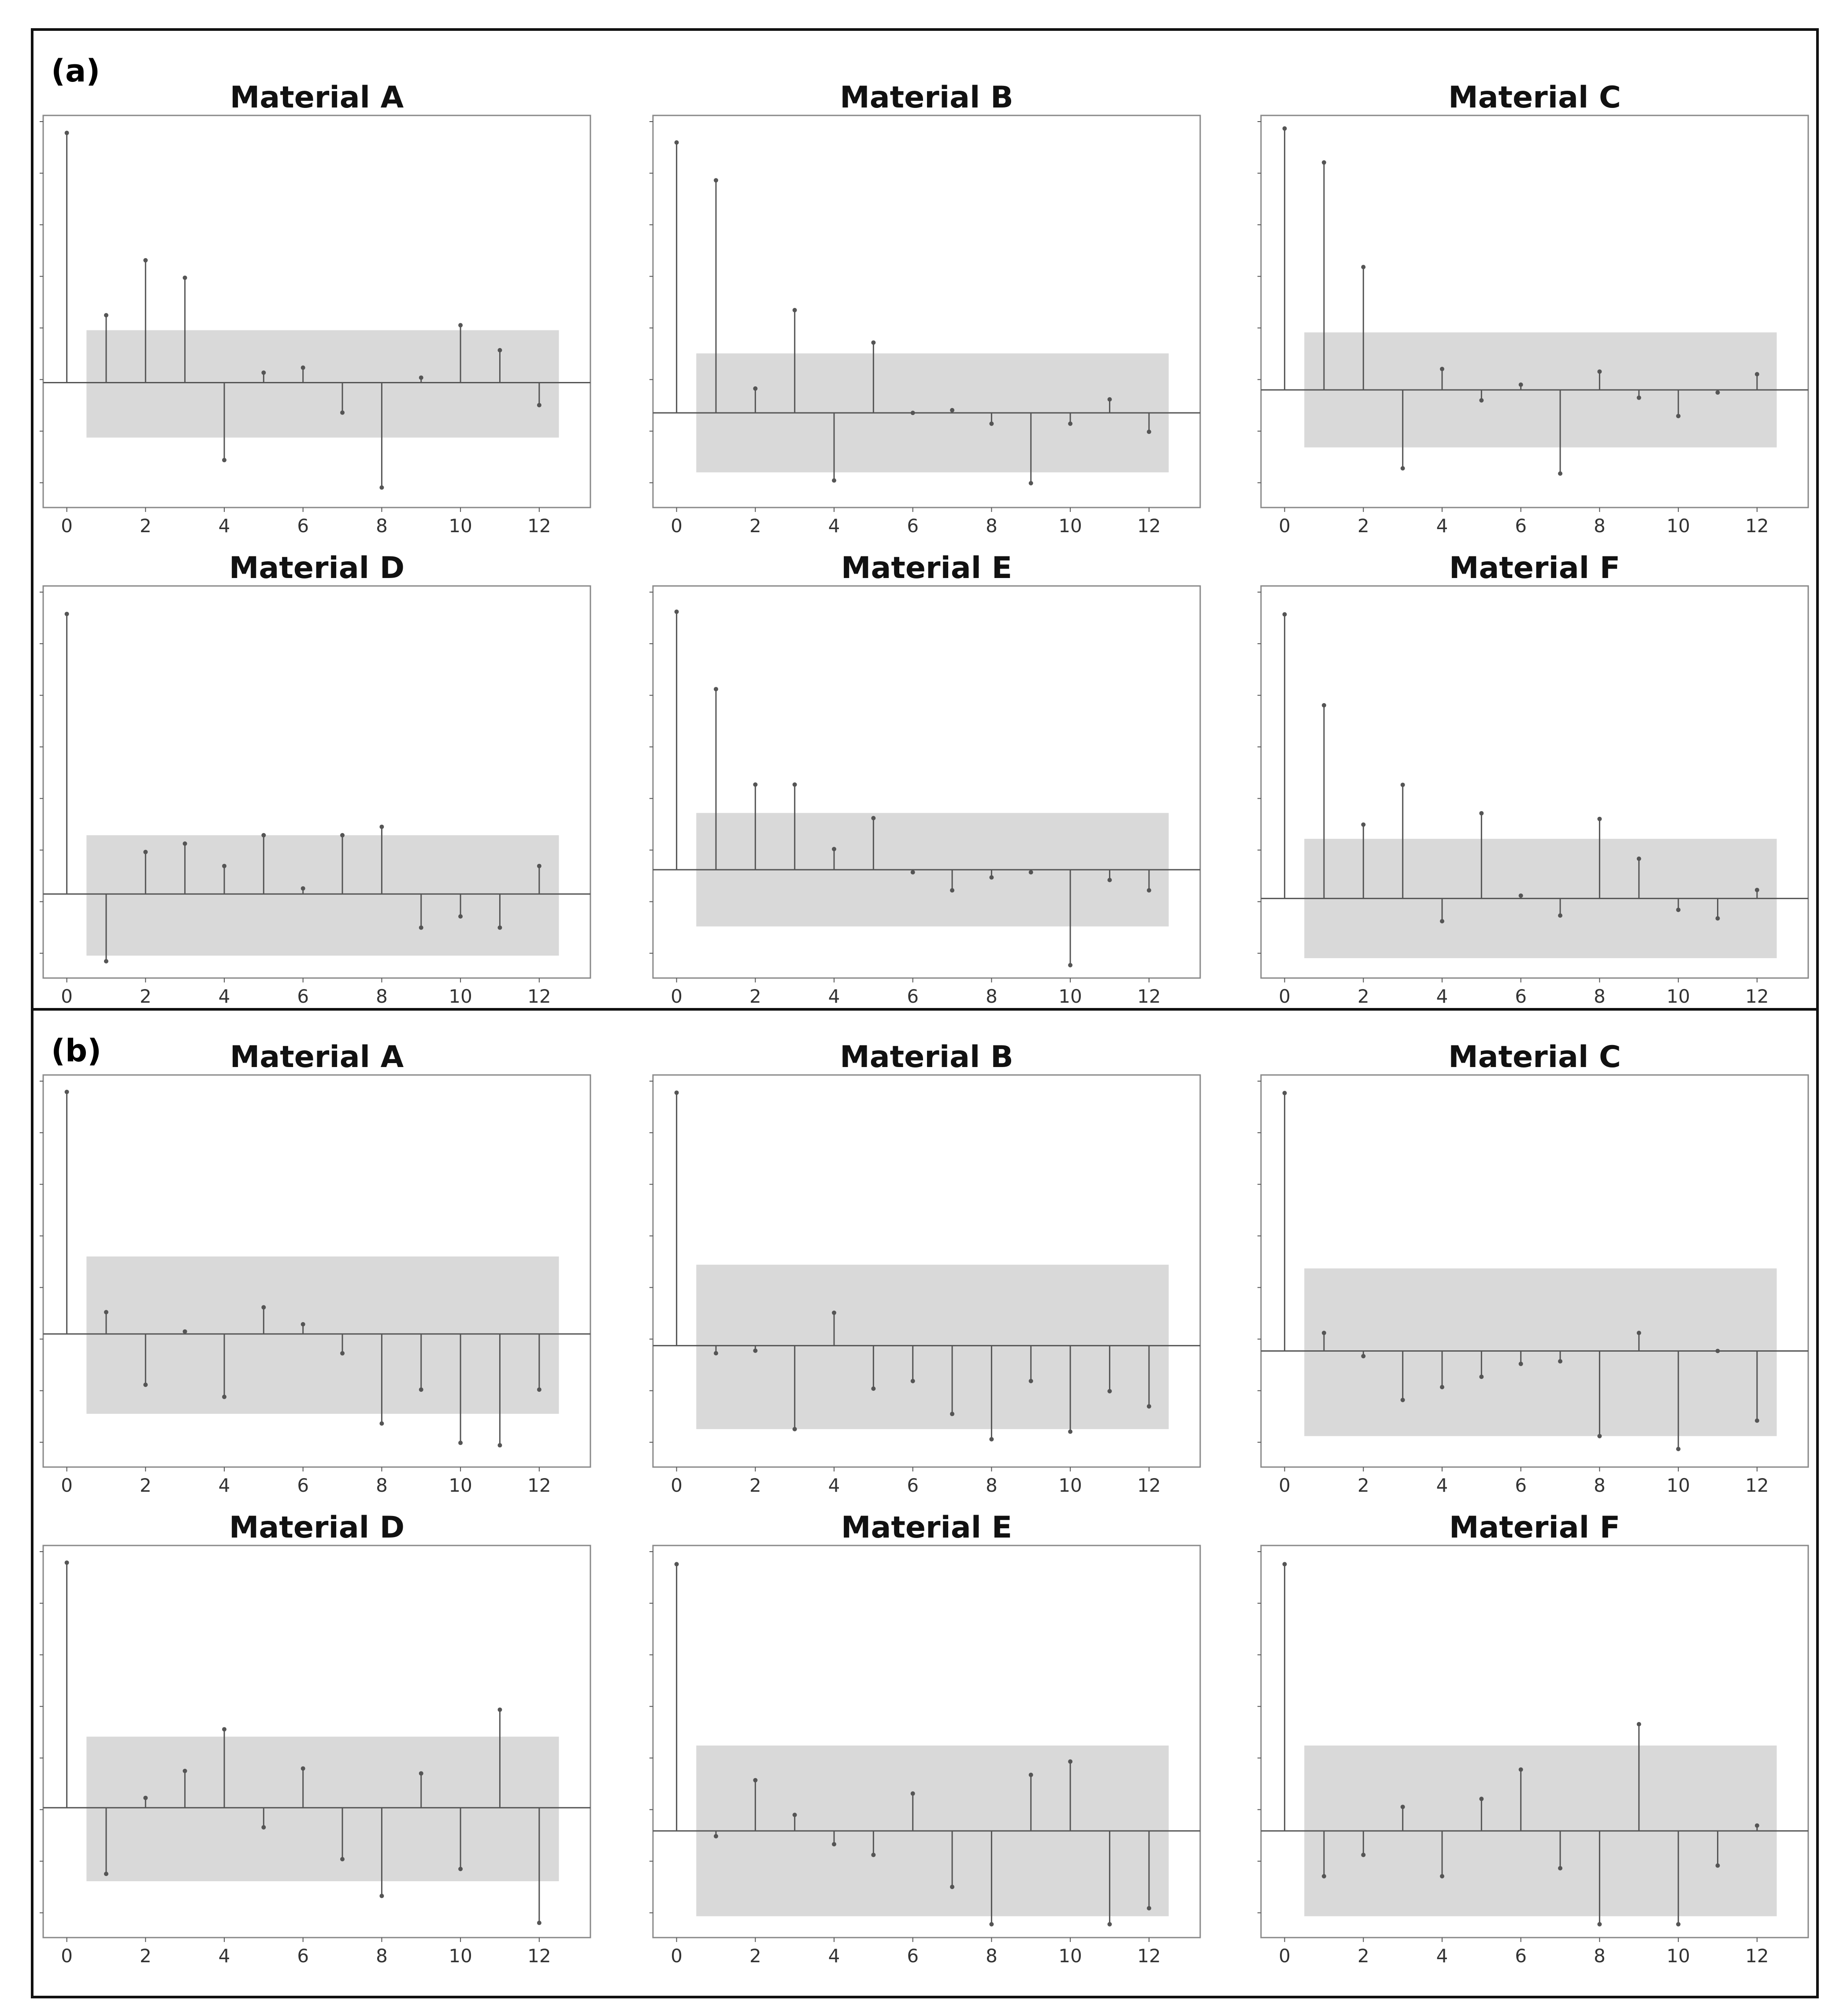  Describe the element at coordinates (834, 526) in the screenshot. I see `x-tick-label: 4` at that location.